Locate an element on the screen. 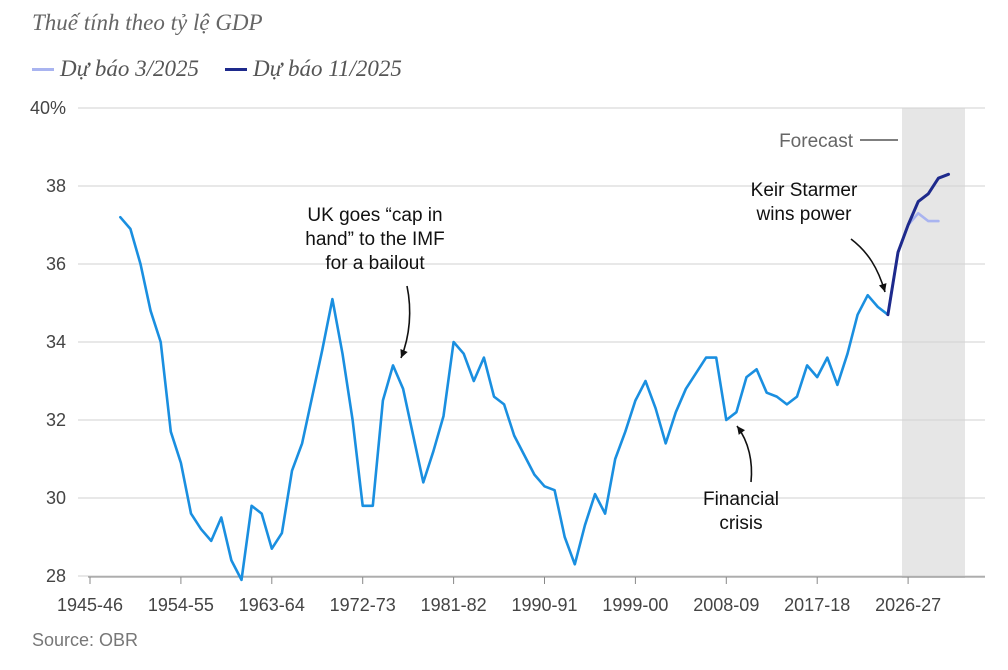  legend-item-march: Dự báo 3/2025 is located at coordinates (115, 69).